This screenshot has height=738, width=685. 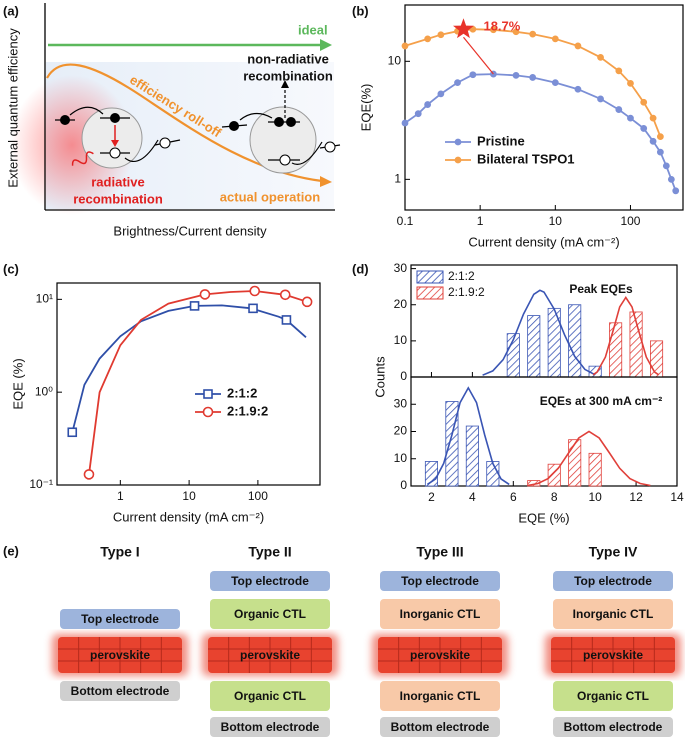 I want to click on y-axis-label: EQE(%), so click(x=365, y=108).